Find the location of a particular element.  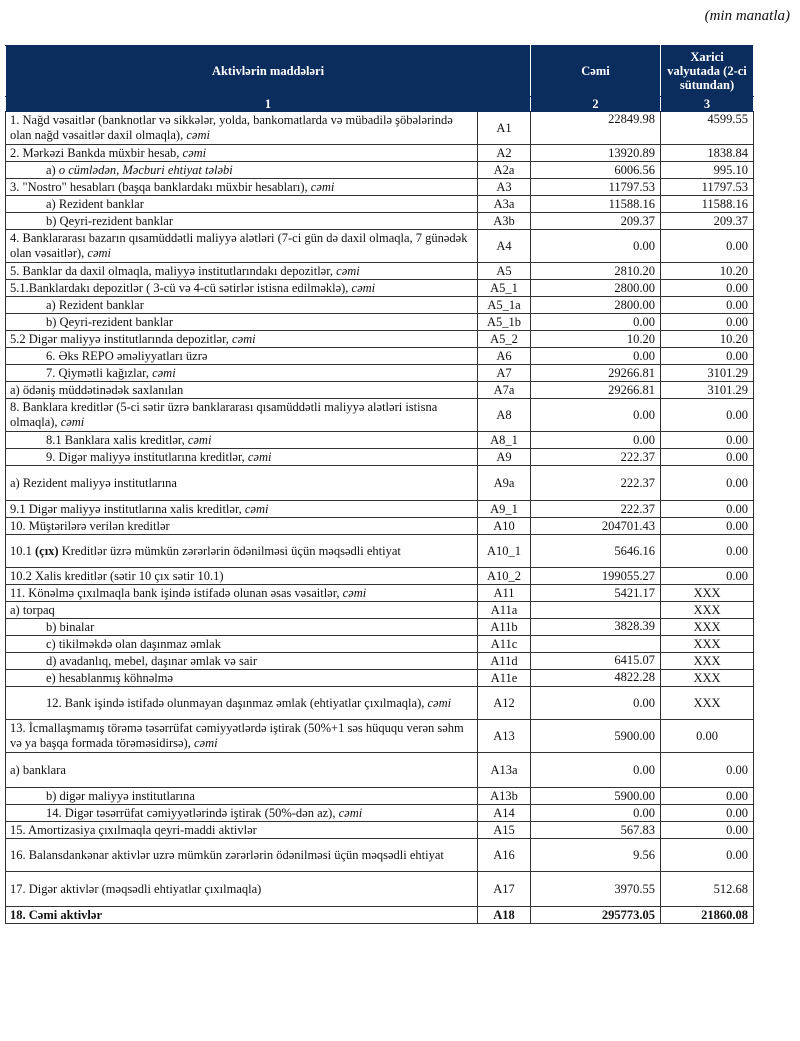

item-code: A13b is located at coordinates (504, 796).